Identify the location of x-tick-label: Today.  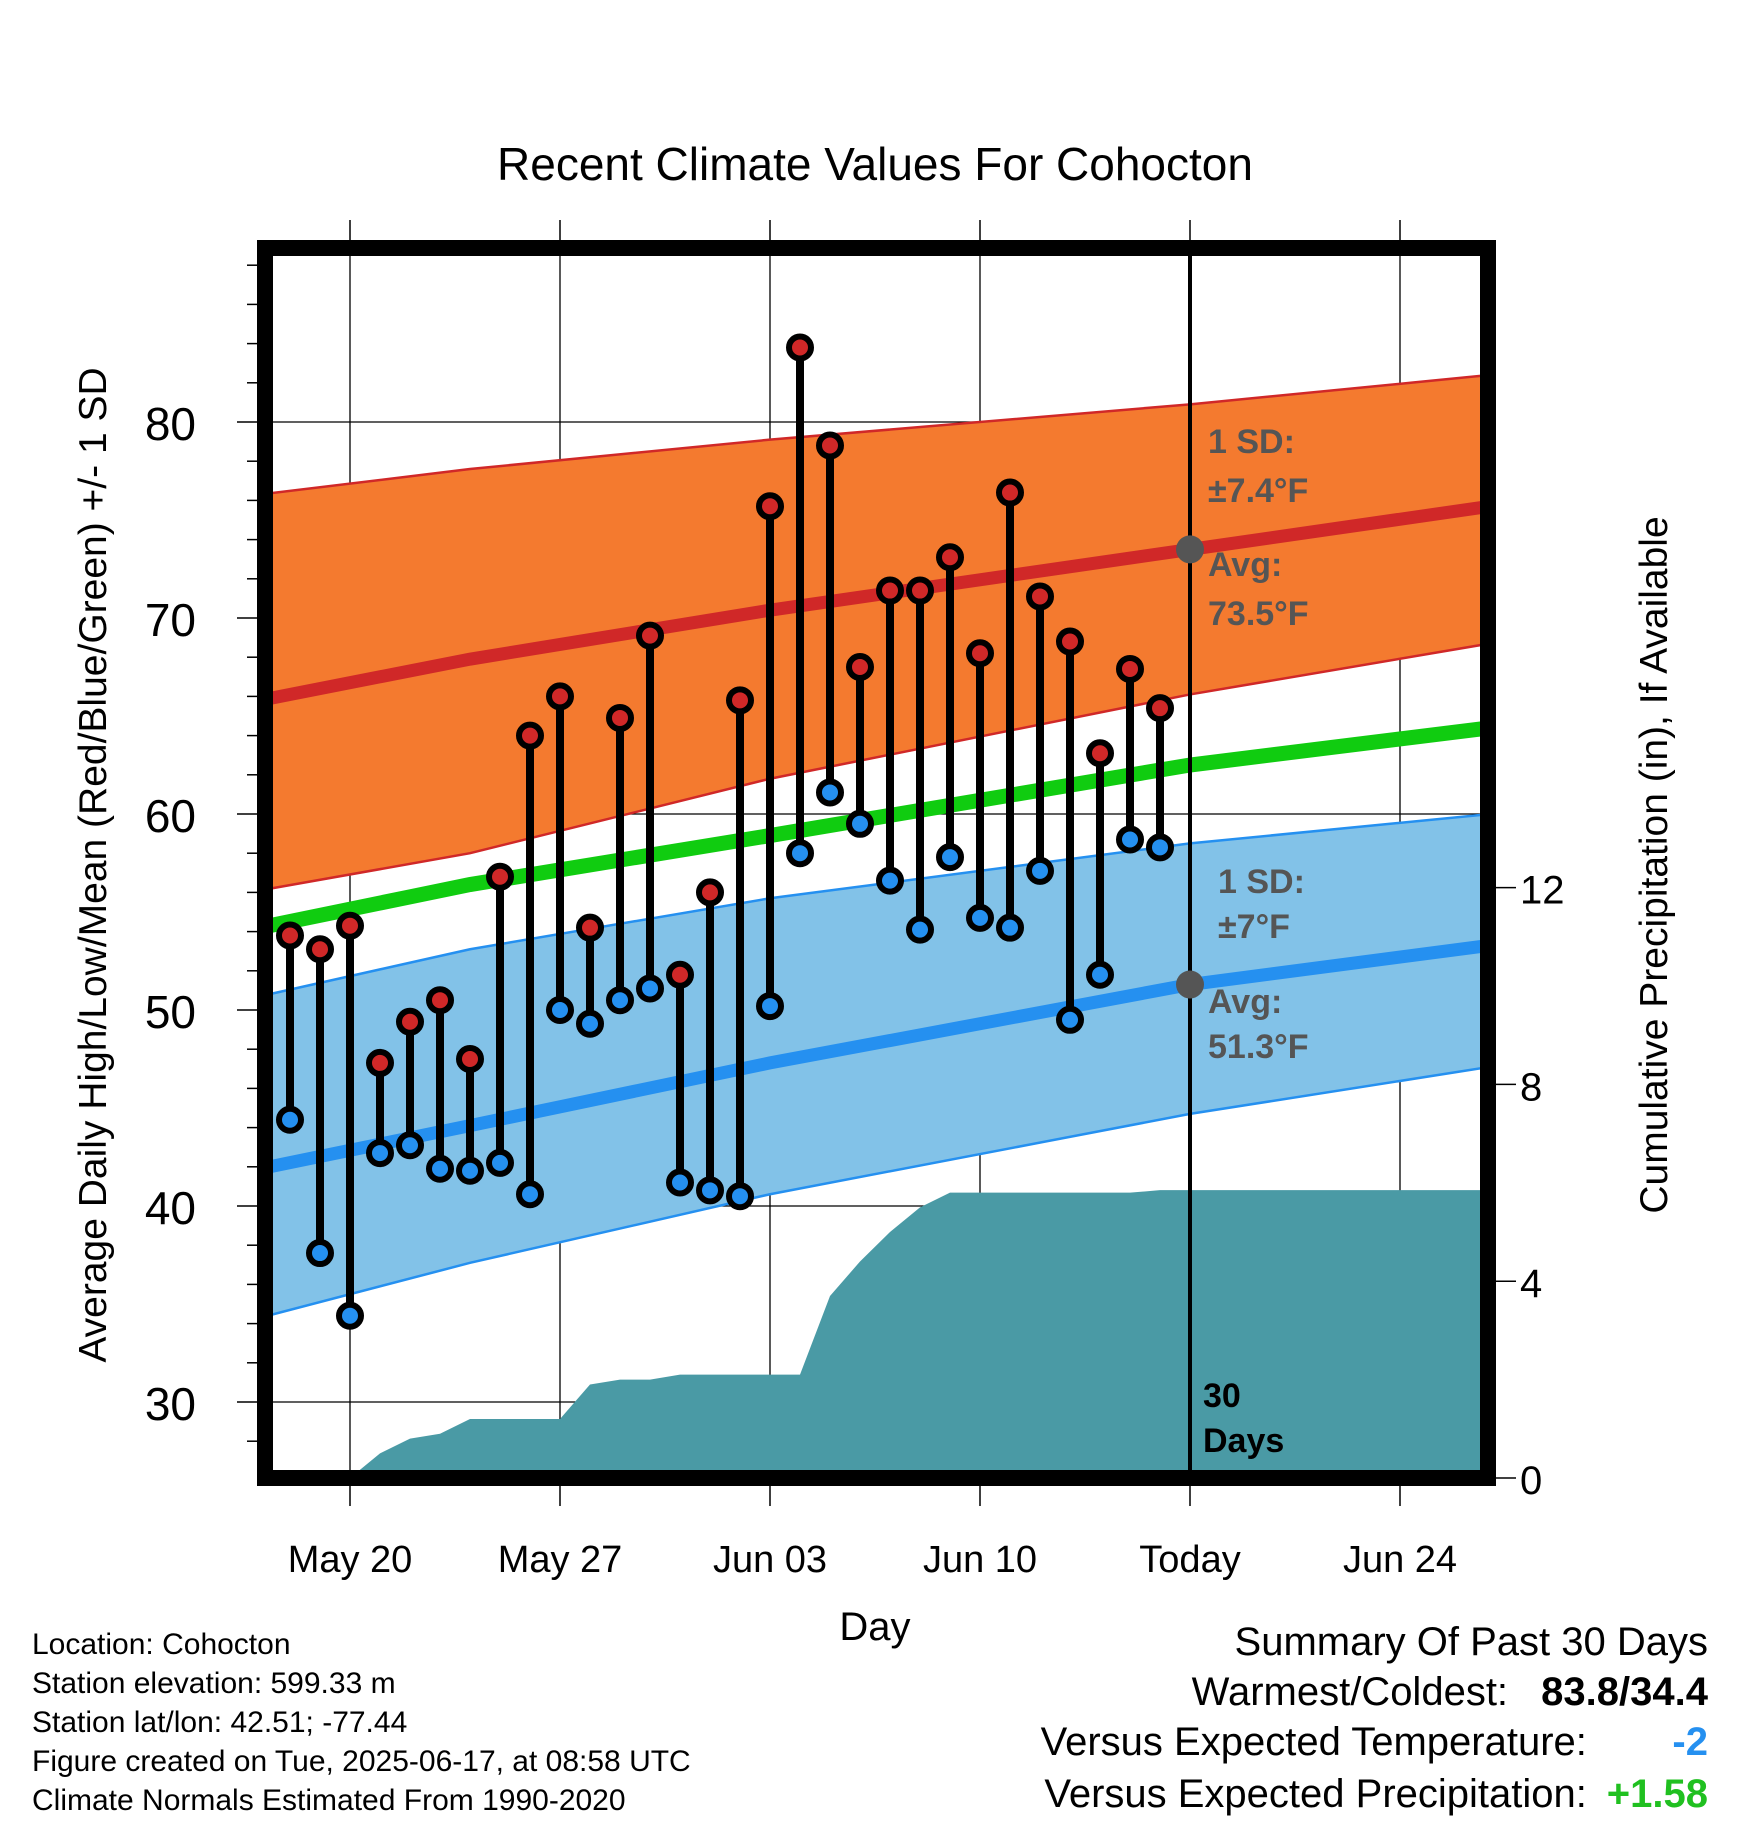
(1189, 1560).